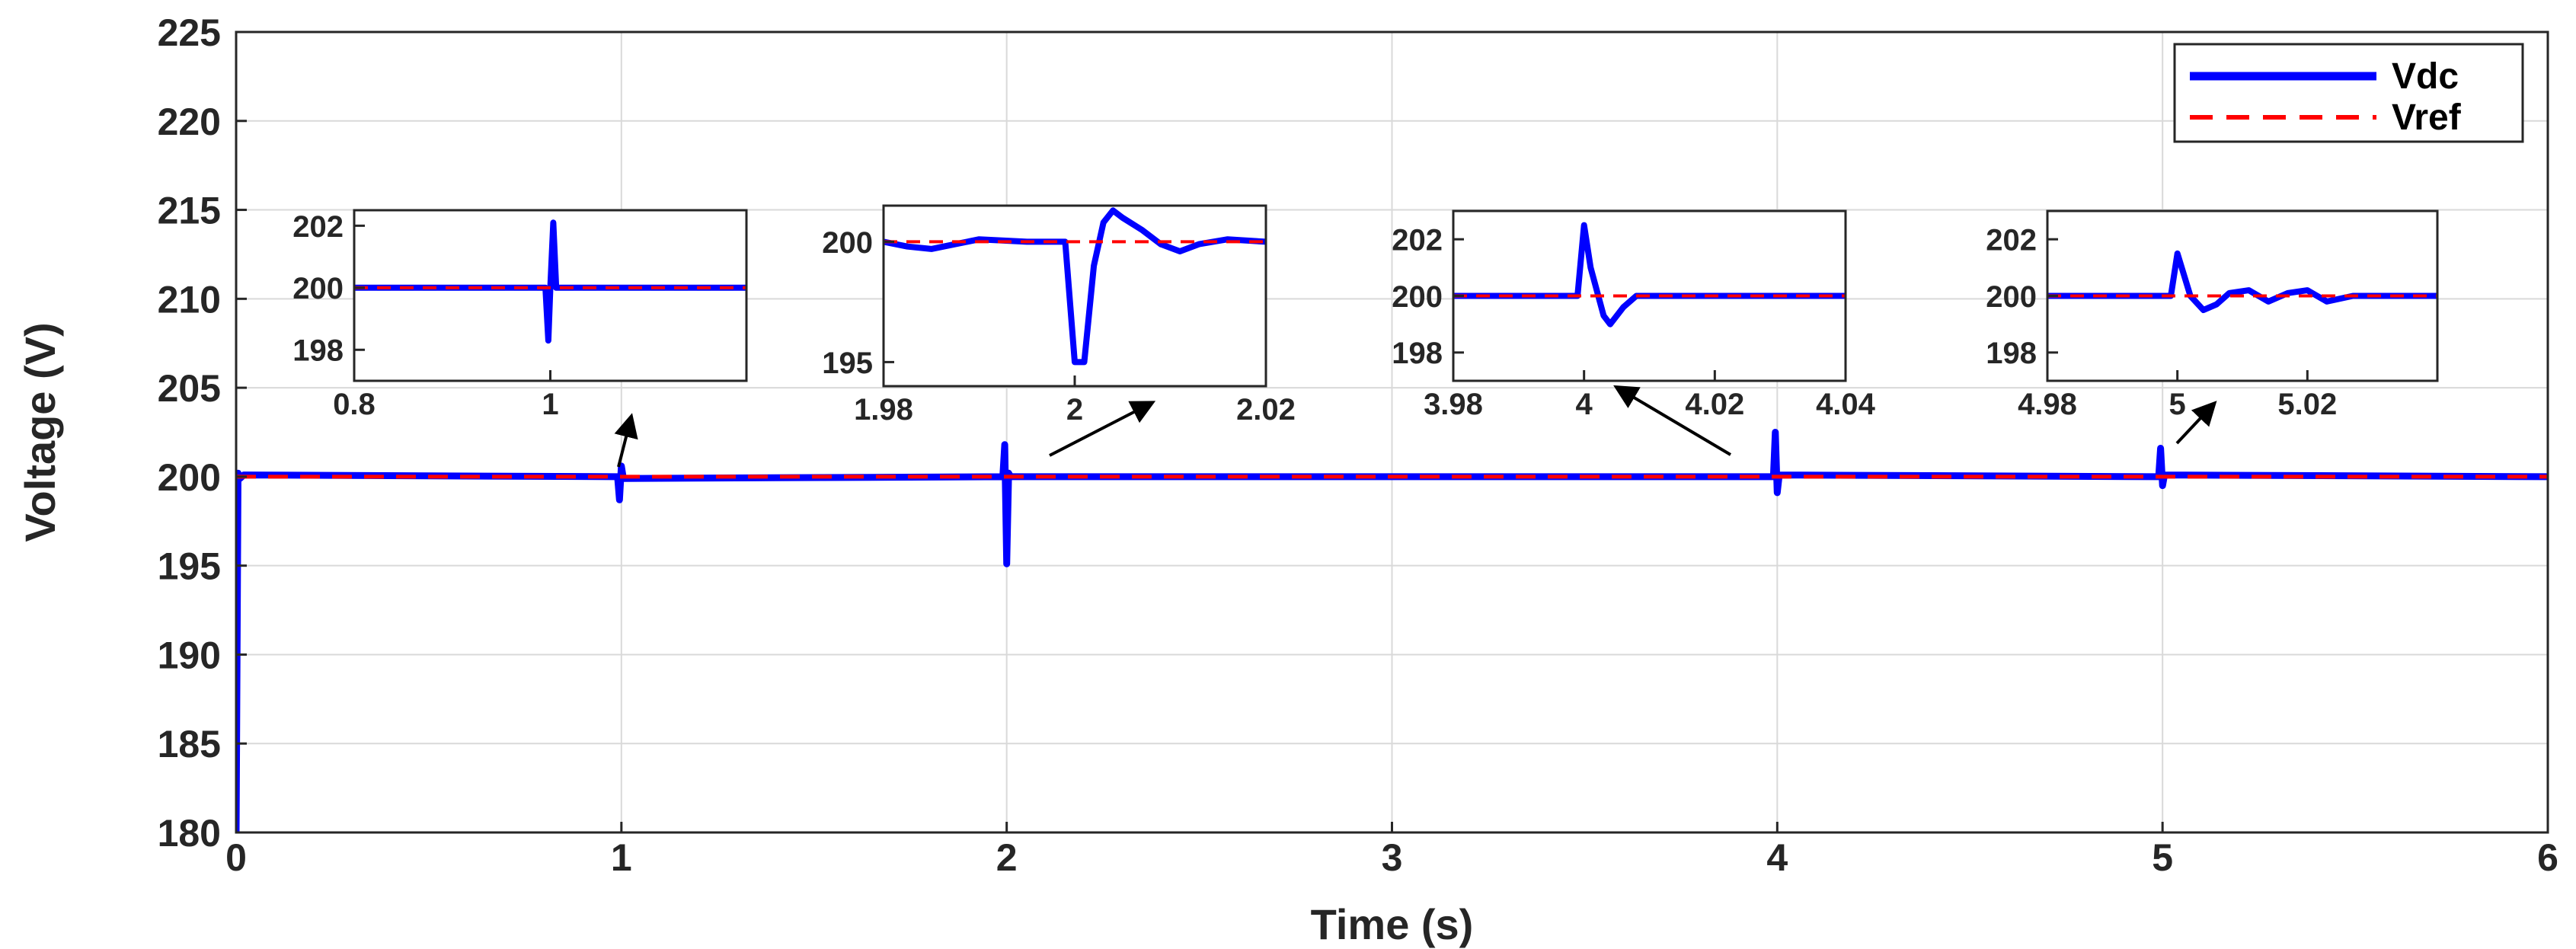  Describe the element at coordinates (2348, 93) in the screenshot. I see `legend-box` at that location.